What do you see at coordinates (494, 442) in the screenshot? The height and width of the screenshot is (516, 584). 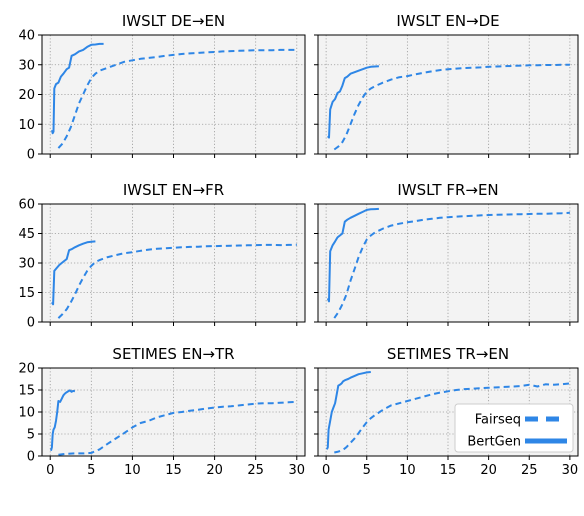 I see `legend-label-bertgen: BertGen` at bounding box center [494, 442].